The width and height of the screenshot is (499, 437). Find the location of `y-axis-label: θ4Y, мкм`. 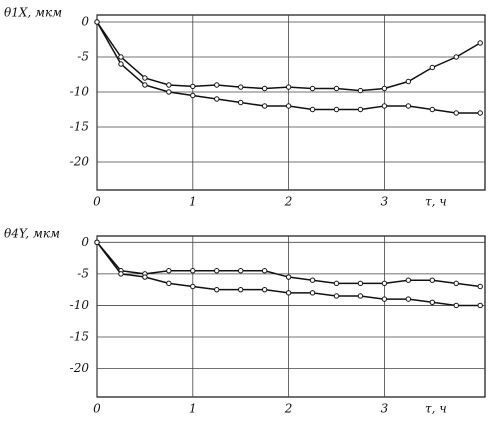

y-axis-label: θ4Y, мкм is located at coordinates (32, 234).